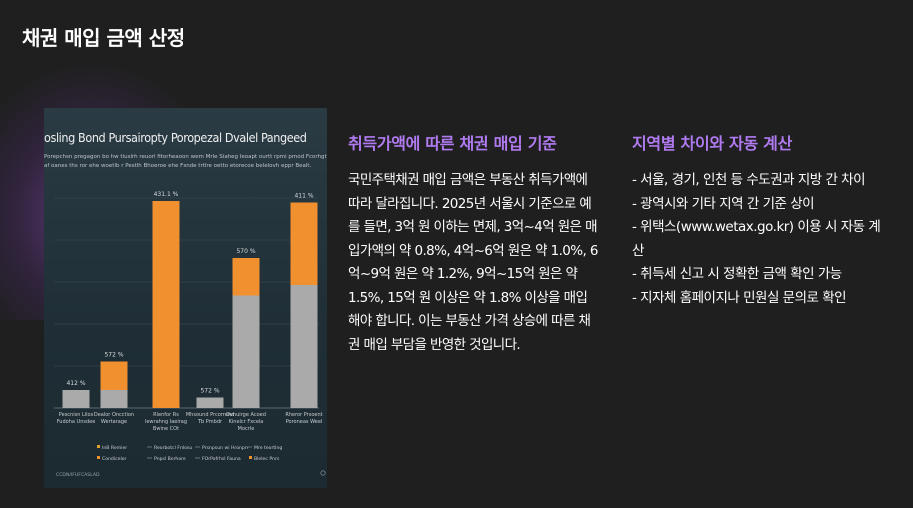 The image size is (913, 508). Describe the element at coordinates (246, 422) in the screenshot. I see `chart-category-label: Kinelcr Fxcela` at that location.